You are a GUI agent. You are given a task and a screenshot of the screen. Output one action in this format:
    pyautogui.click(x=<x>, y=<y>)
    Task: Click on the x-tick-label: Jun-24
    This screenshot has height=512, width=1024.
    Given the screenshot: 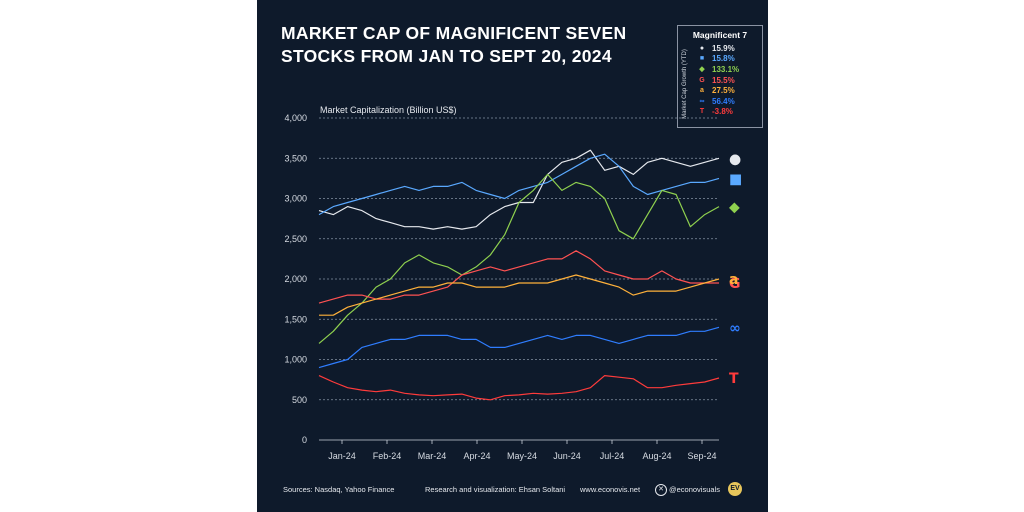 What is the action you would take?
    pyautogui.click(x=567, y=456)
    